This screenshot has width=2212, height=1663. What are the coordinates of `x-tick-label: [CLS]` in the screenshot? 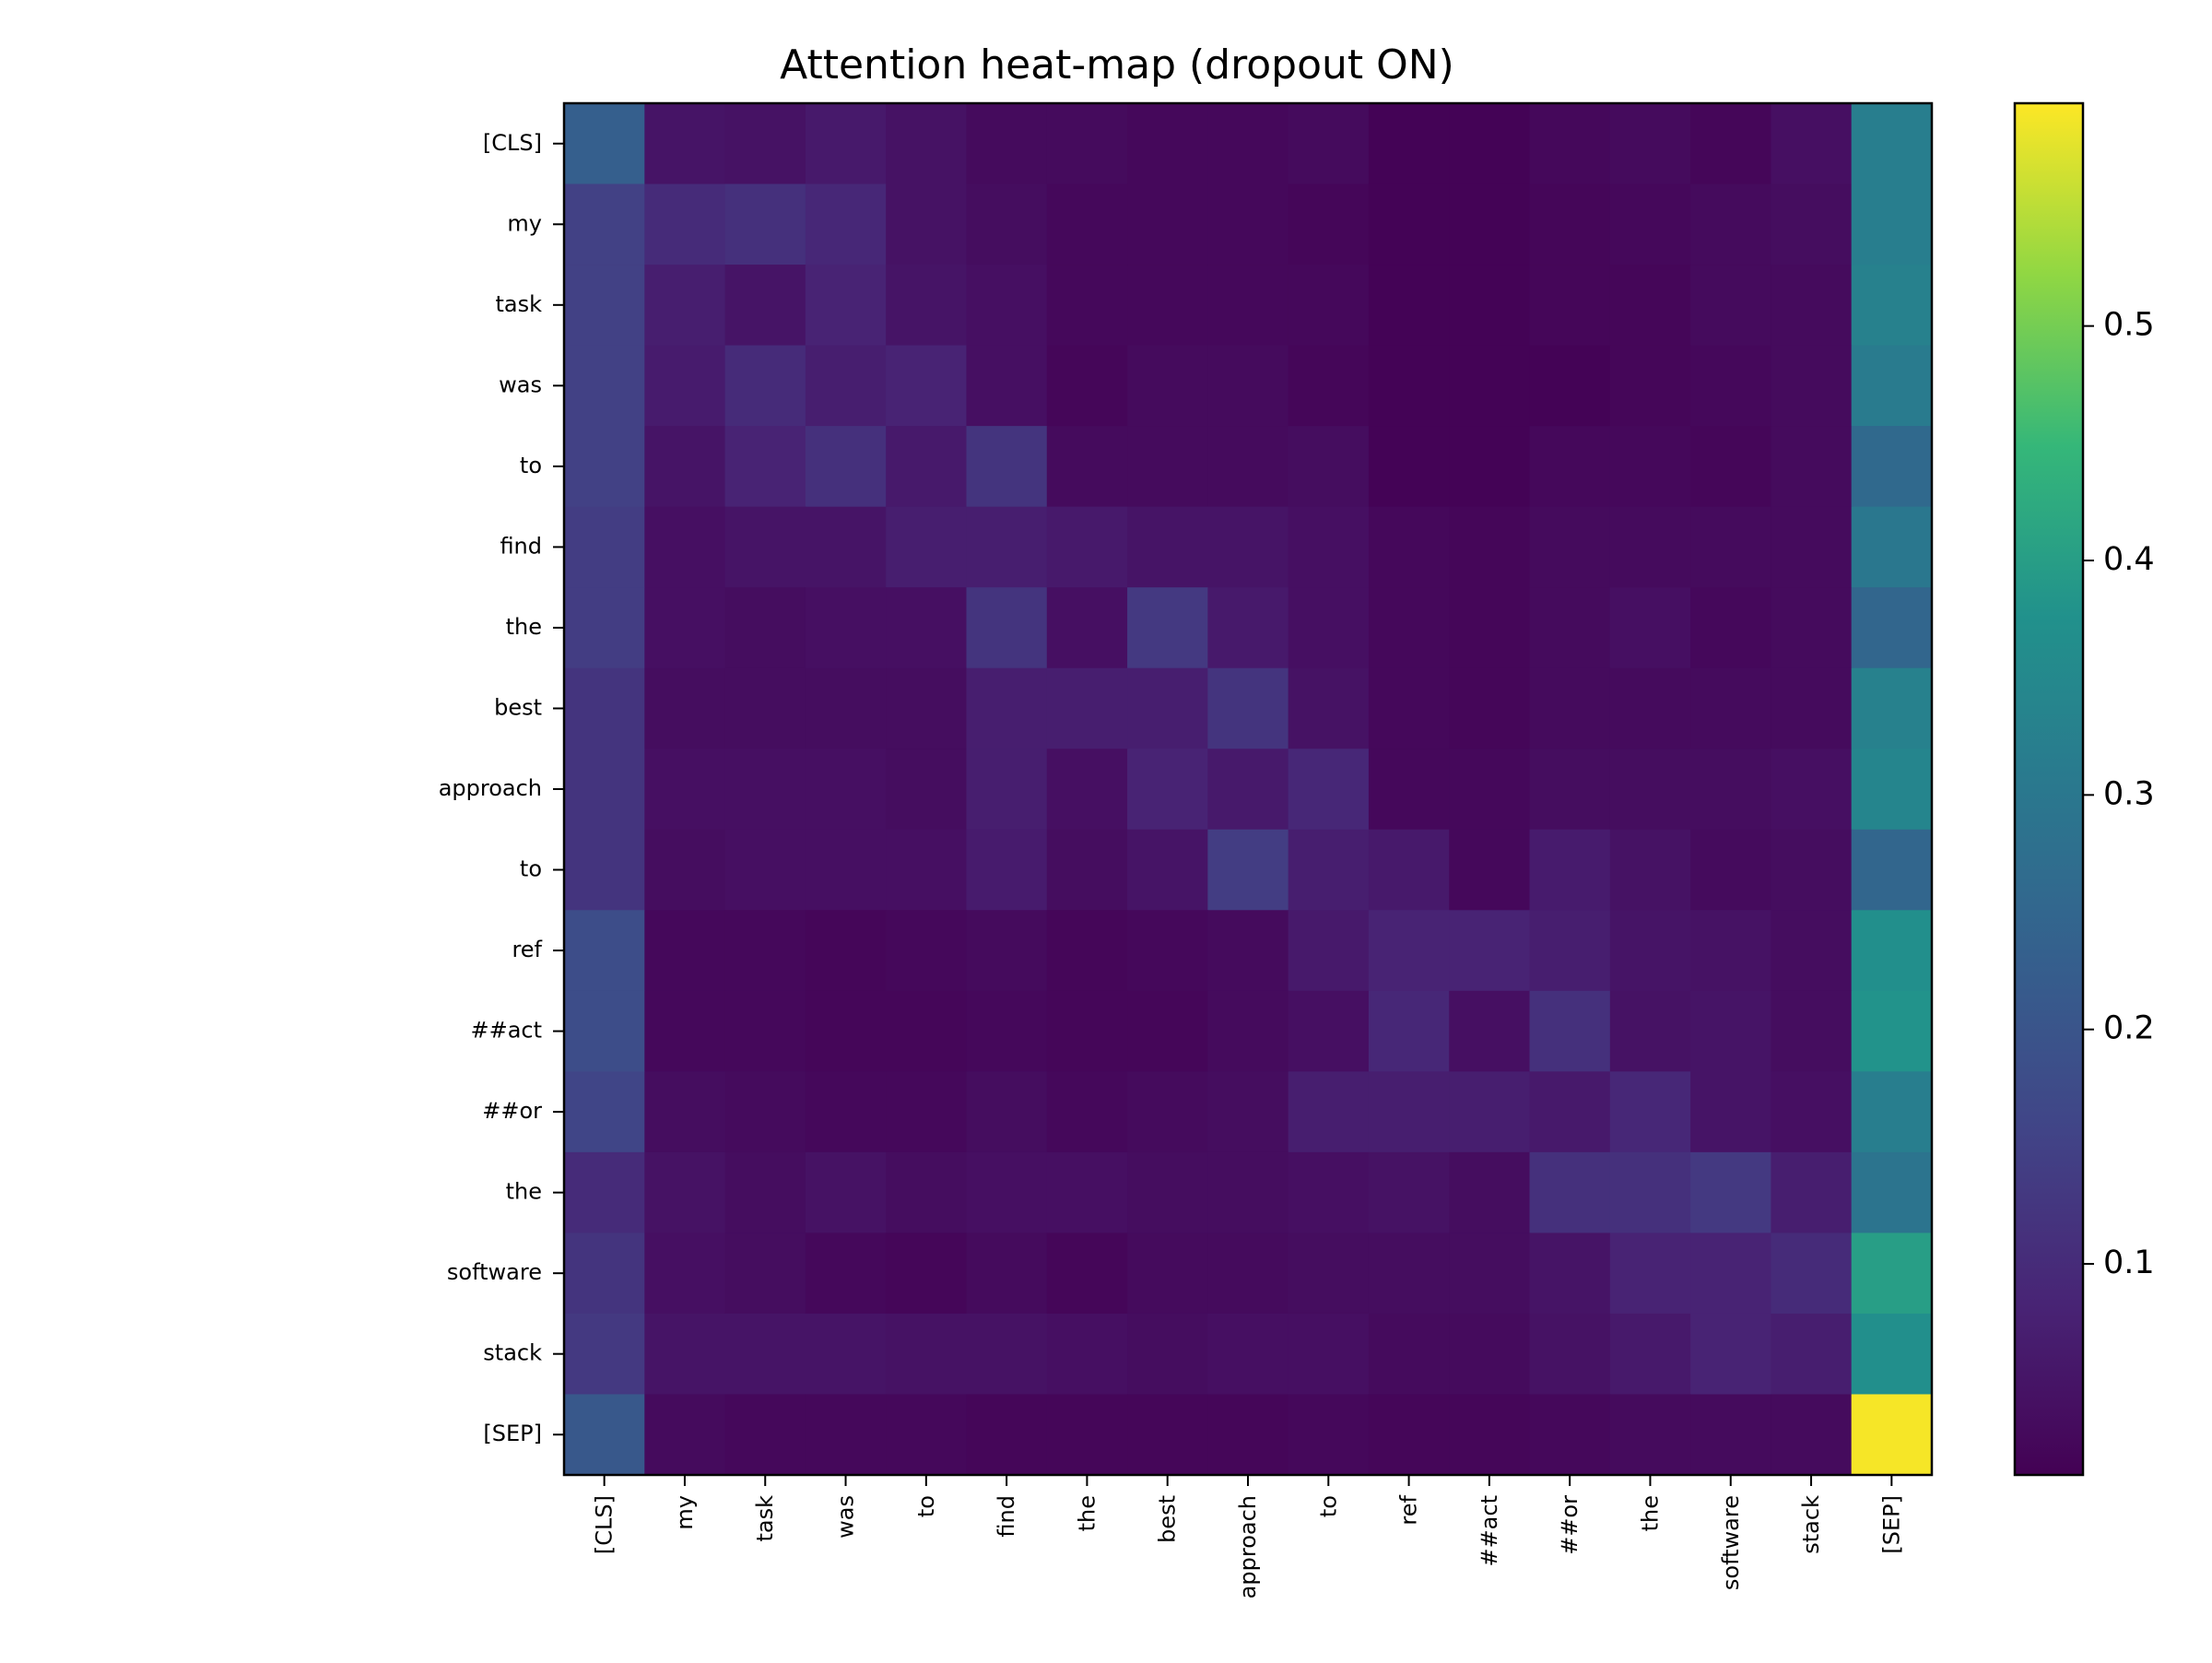 It's located at (605, 1524).